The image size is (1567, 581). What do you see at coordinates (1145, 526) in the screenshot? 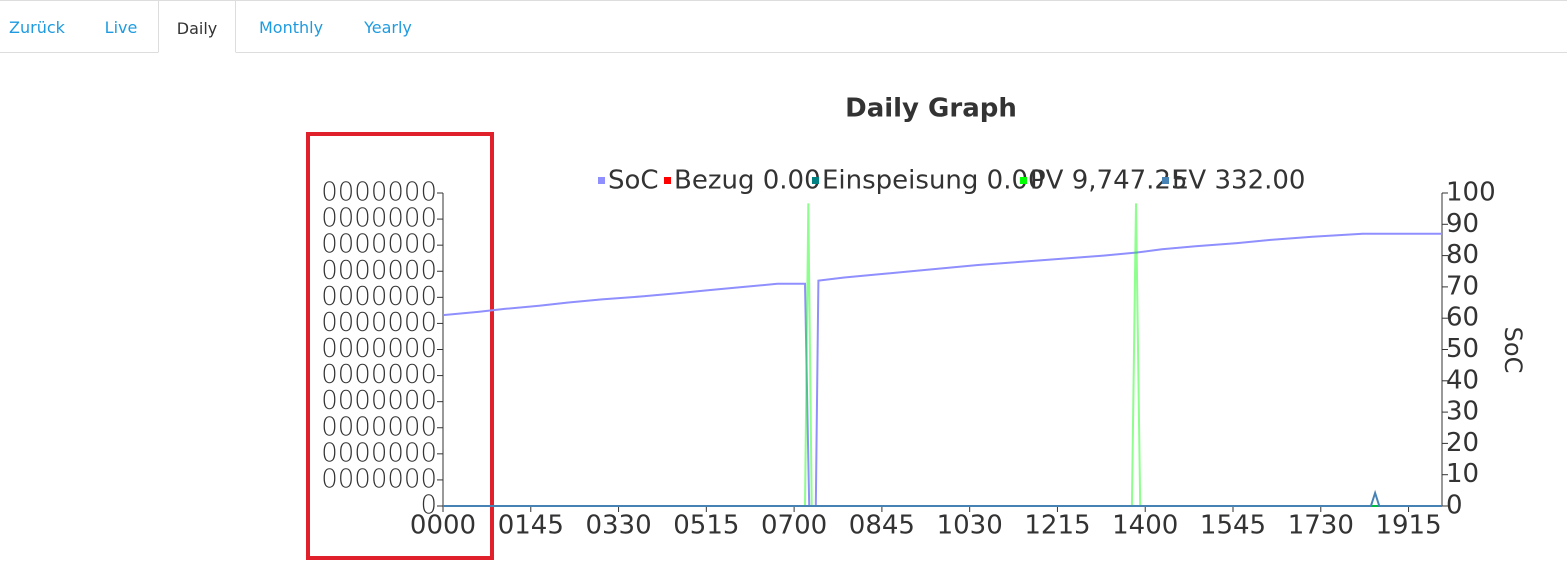
I see `x-tick-label: 1400` at bounding box center [1145, 526].